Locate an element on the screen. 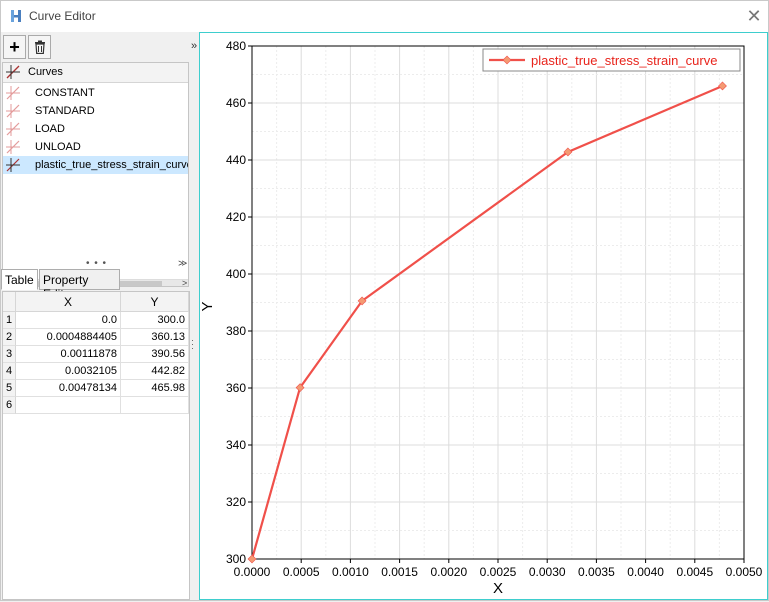 The width and height of the screenshot is (769, 602). x-tick-label: 0.0010 is located at coordinates (350, 572).